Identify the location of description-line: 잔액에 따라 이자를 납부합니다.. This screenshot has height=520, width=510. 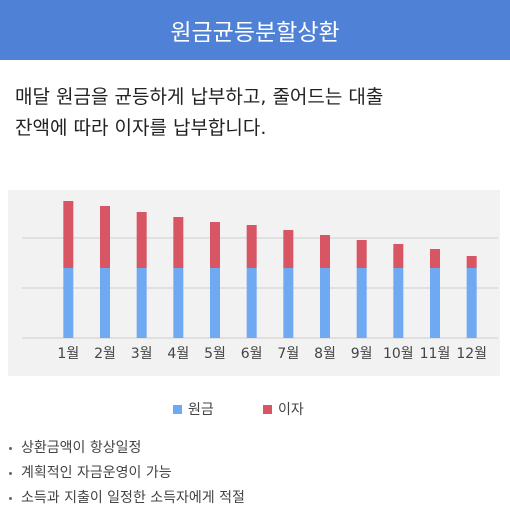
(141, 128).